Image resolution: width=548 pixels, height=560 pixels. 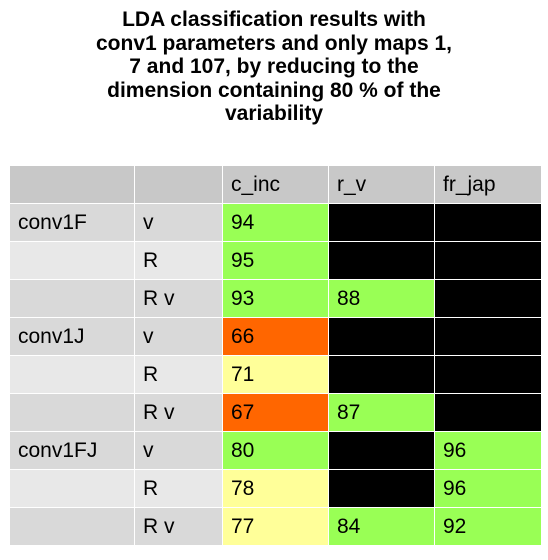 I want to click on table-row: conv1FJ v 80 96, so click(x=275, y=450).